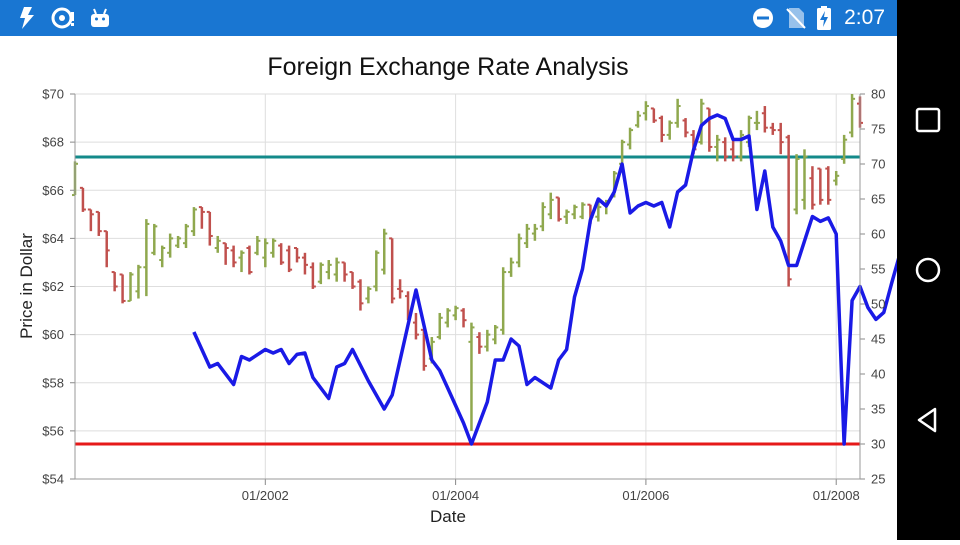 The height and width of the screenshot is (545, 960). I want to click on y-axis-title: Price in Dollar, so click(26, 286).